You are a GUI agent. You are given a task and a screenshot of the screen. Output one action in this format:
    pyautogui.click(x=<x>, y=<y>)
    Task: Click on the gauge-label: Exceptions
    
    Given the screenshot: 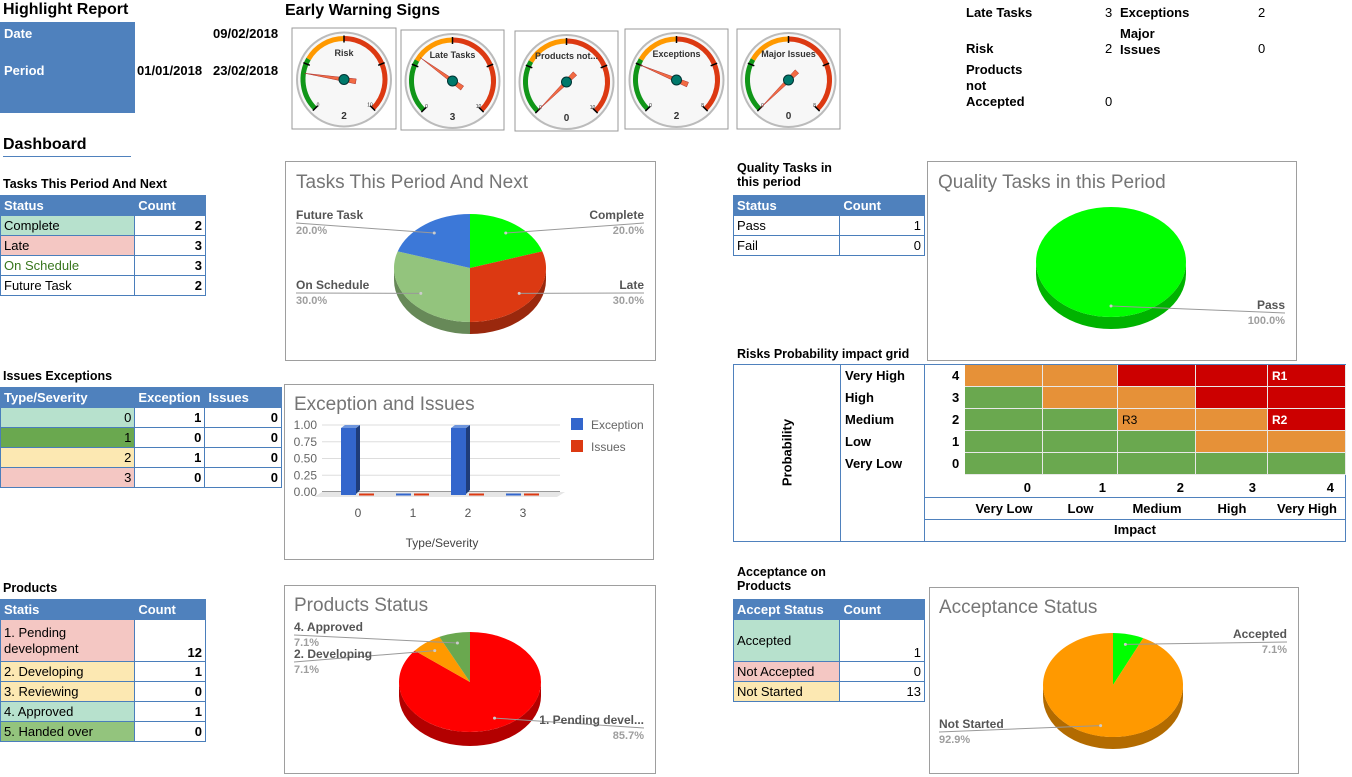 What is the action you would take?
    pyautogui.click(x=676, y=54)
    